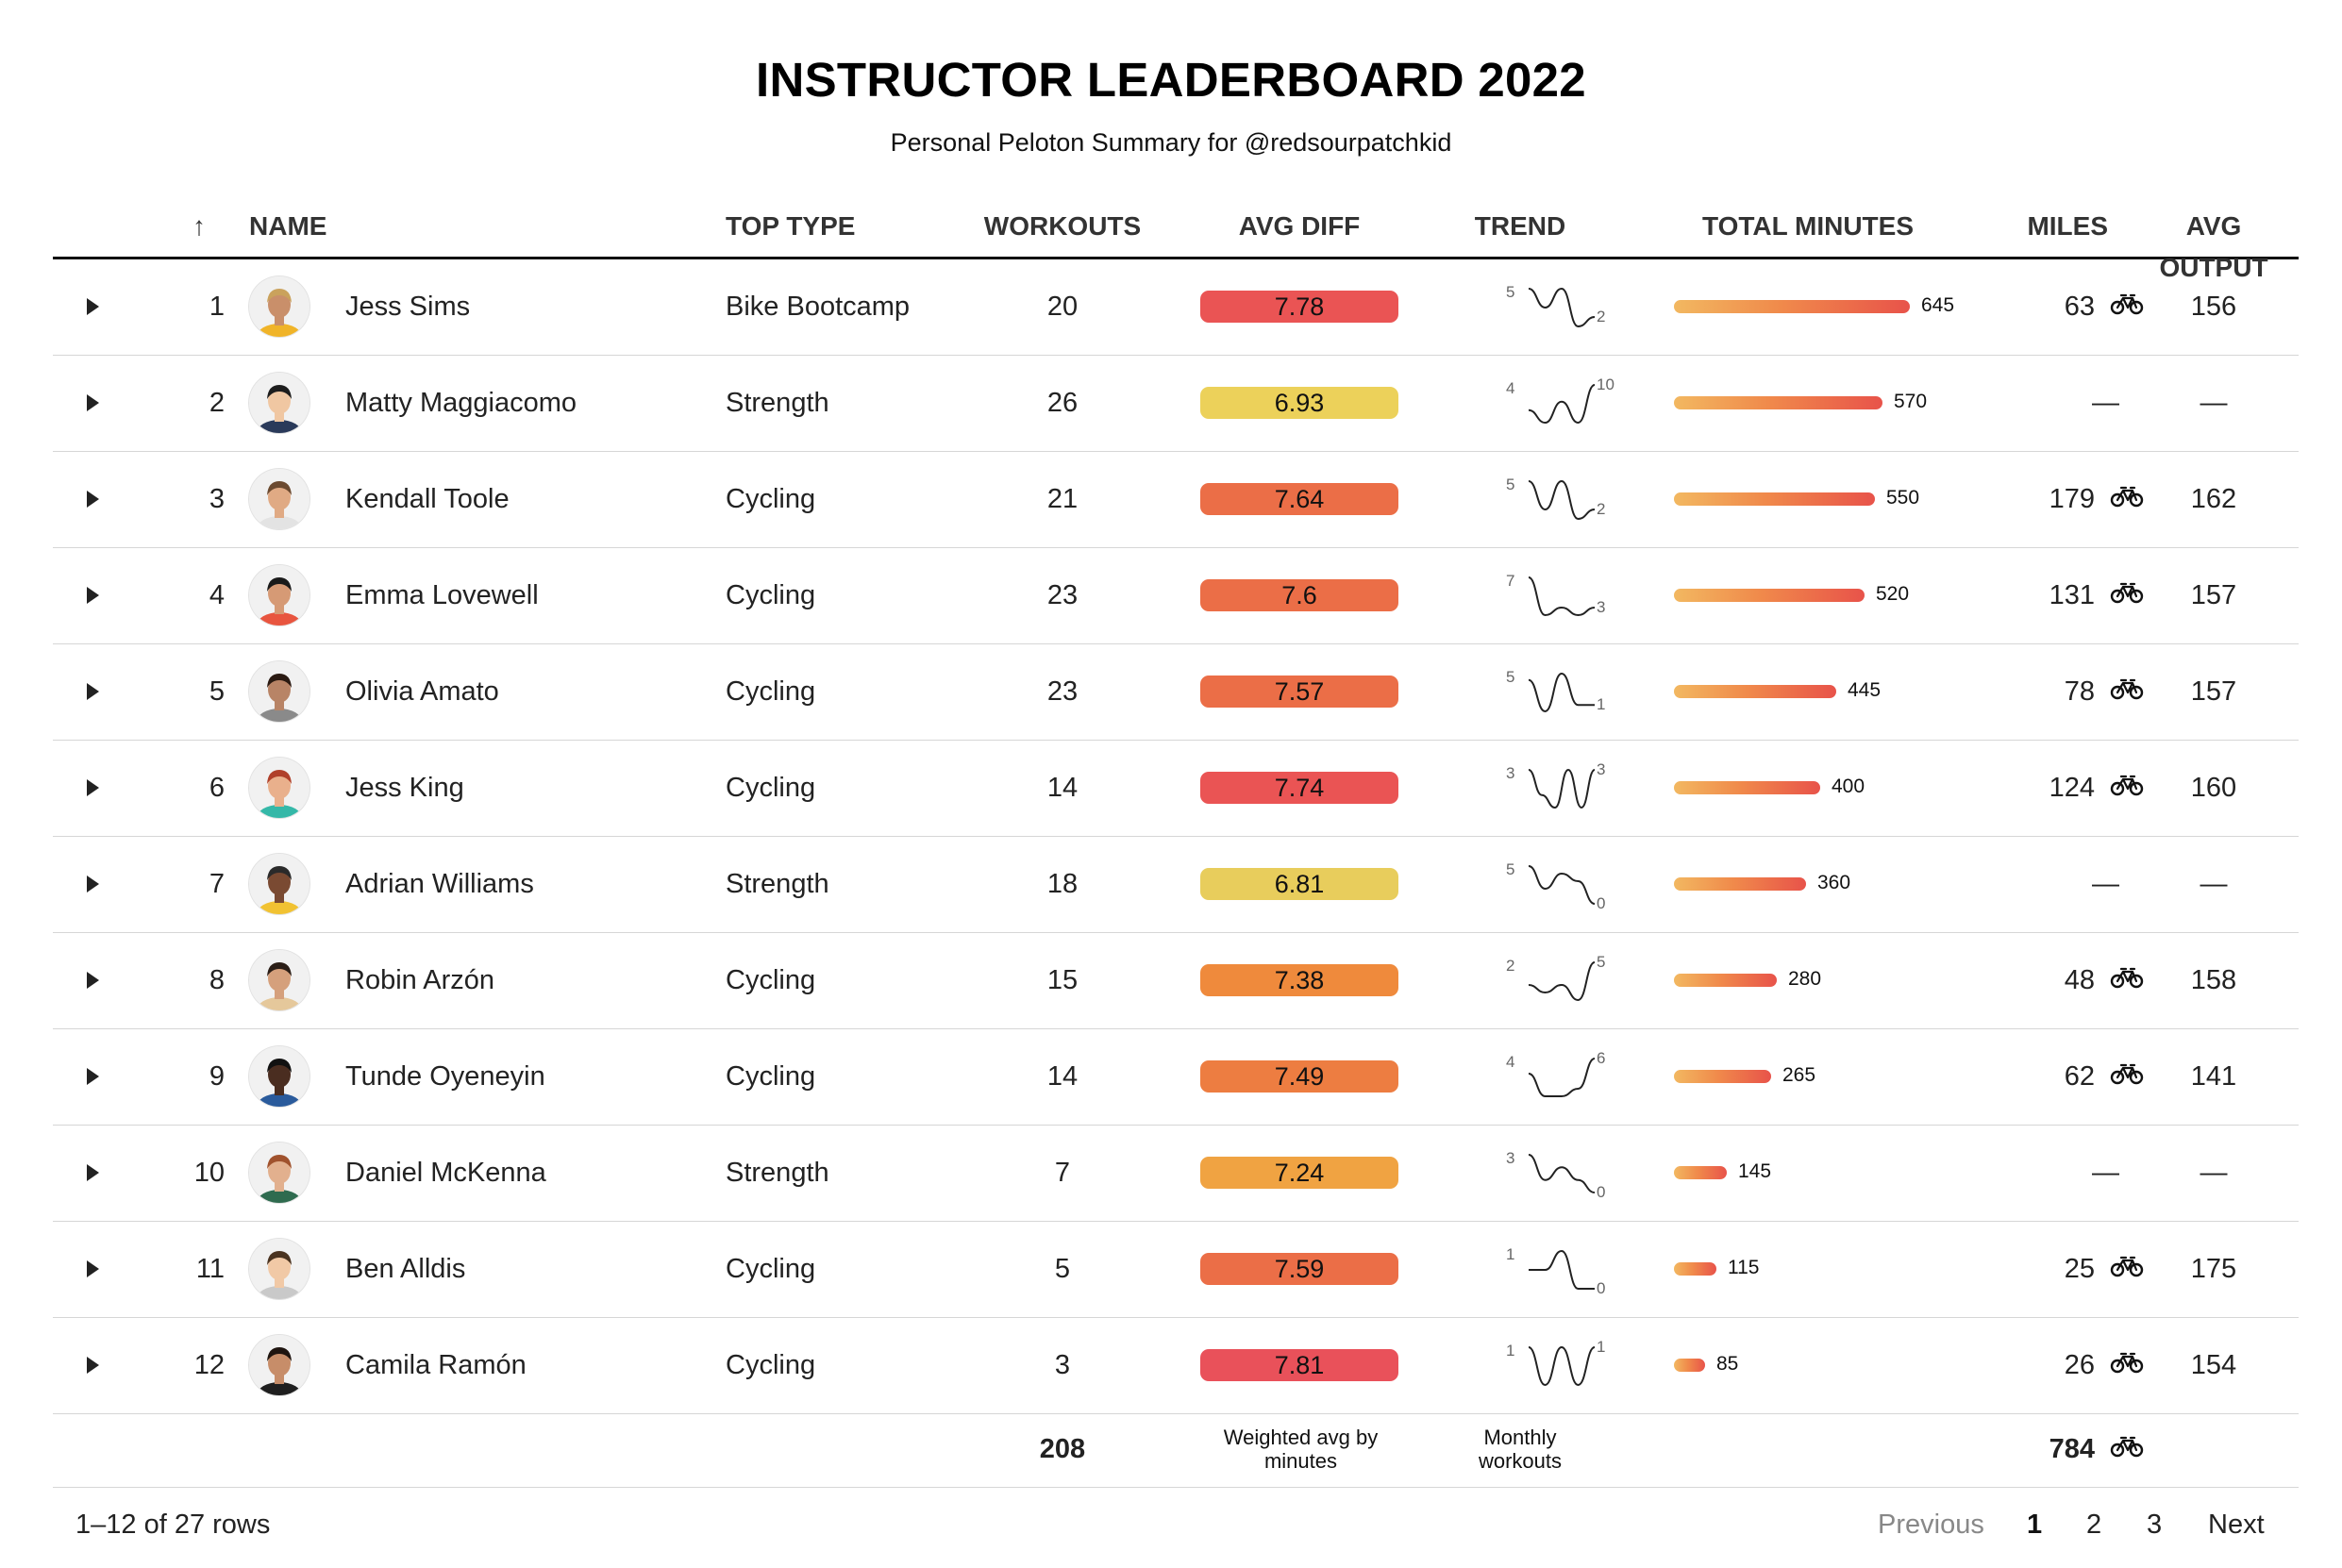 Image resolution: width=2342 pixels, height=1568 pixels. I want to click on workouts-total: 208, so click(1062, 1448).